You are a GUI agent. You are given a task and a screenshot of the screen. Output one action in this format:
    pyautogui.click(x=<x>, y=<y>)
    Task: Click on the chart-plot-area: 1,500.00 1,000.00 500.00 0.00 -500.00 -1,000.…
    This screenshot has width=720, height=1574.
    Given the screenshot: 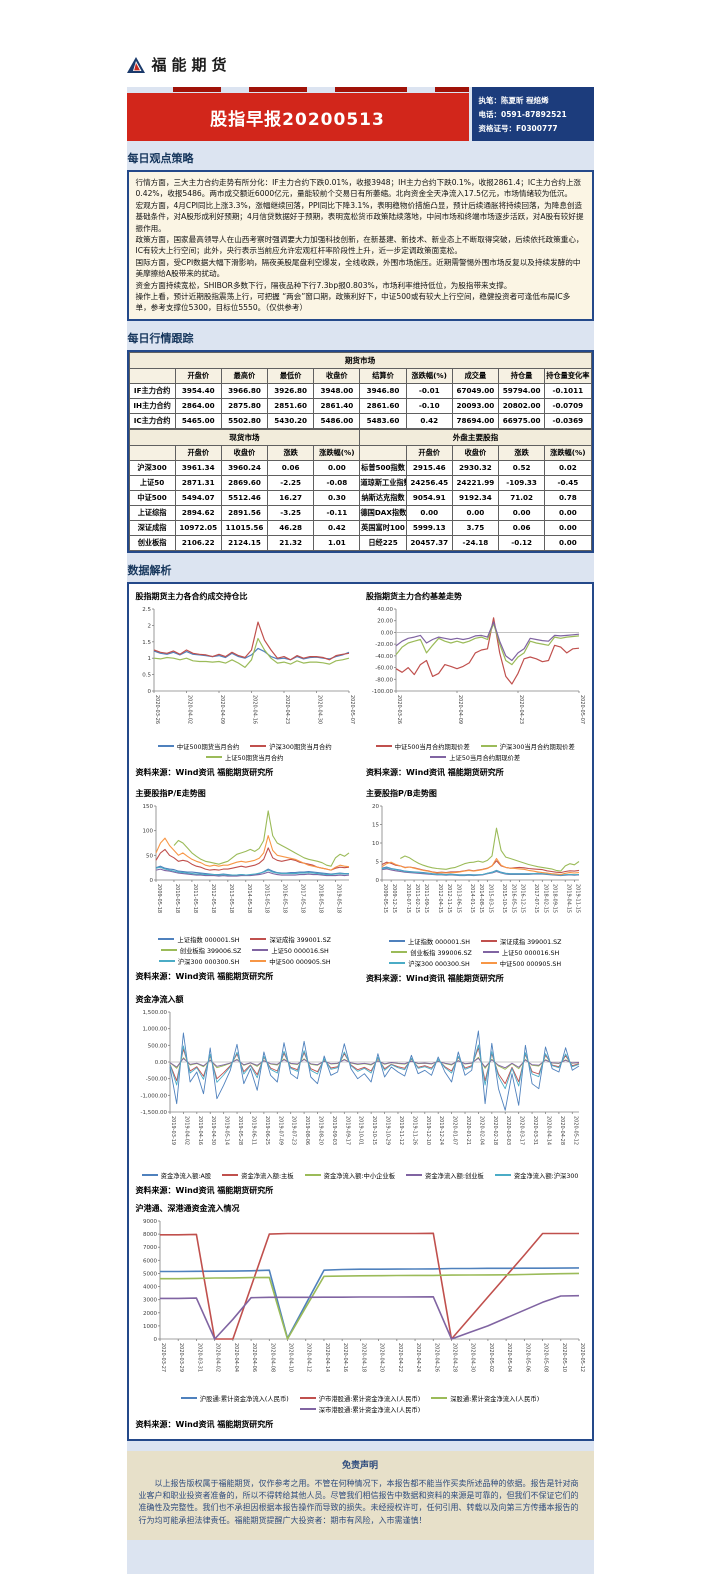 What is the action you would take?
    pyautogui.click(x=360, y=1093)
    